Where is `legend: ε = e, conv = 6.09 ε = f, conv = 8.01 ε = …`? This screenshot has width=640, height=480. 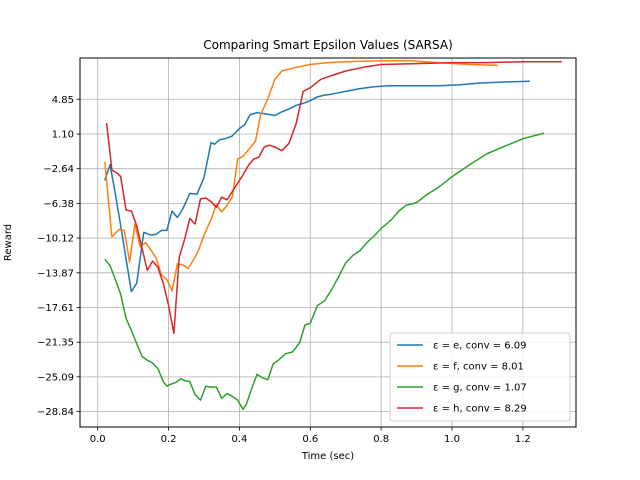 legend: ε = e, conv = 6.09 ε = f, conv = 8.01 ε = … is located at coordinates (480, 377).